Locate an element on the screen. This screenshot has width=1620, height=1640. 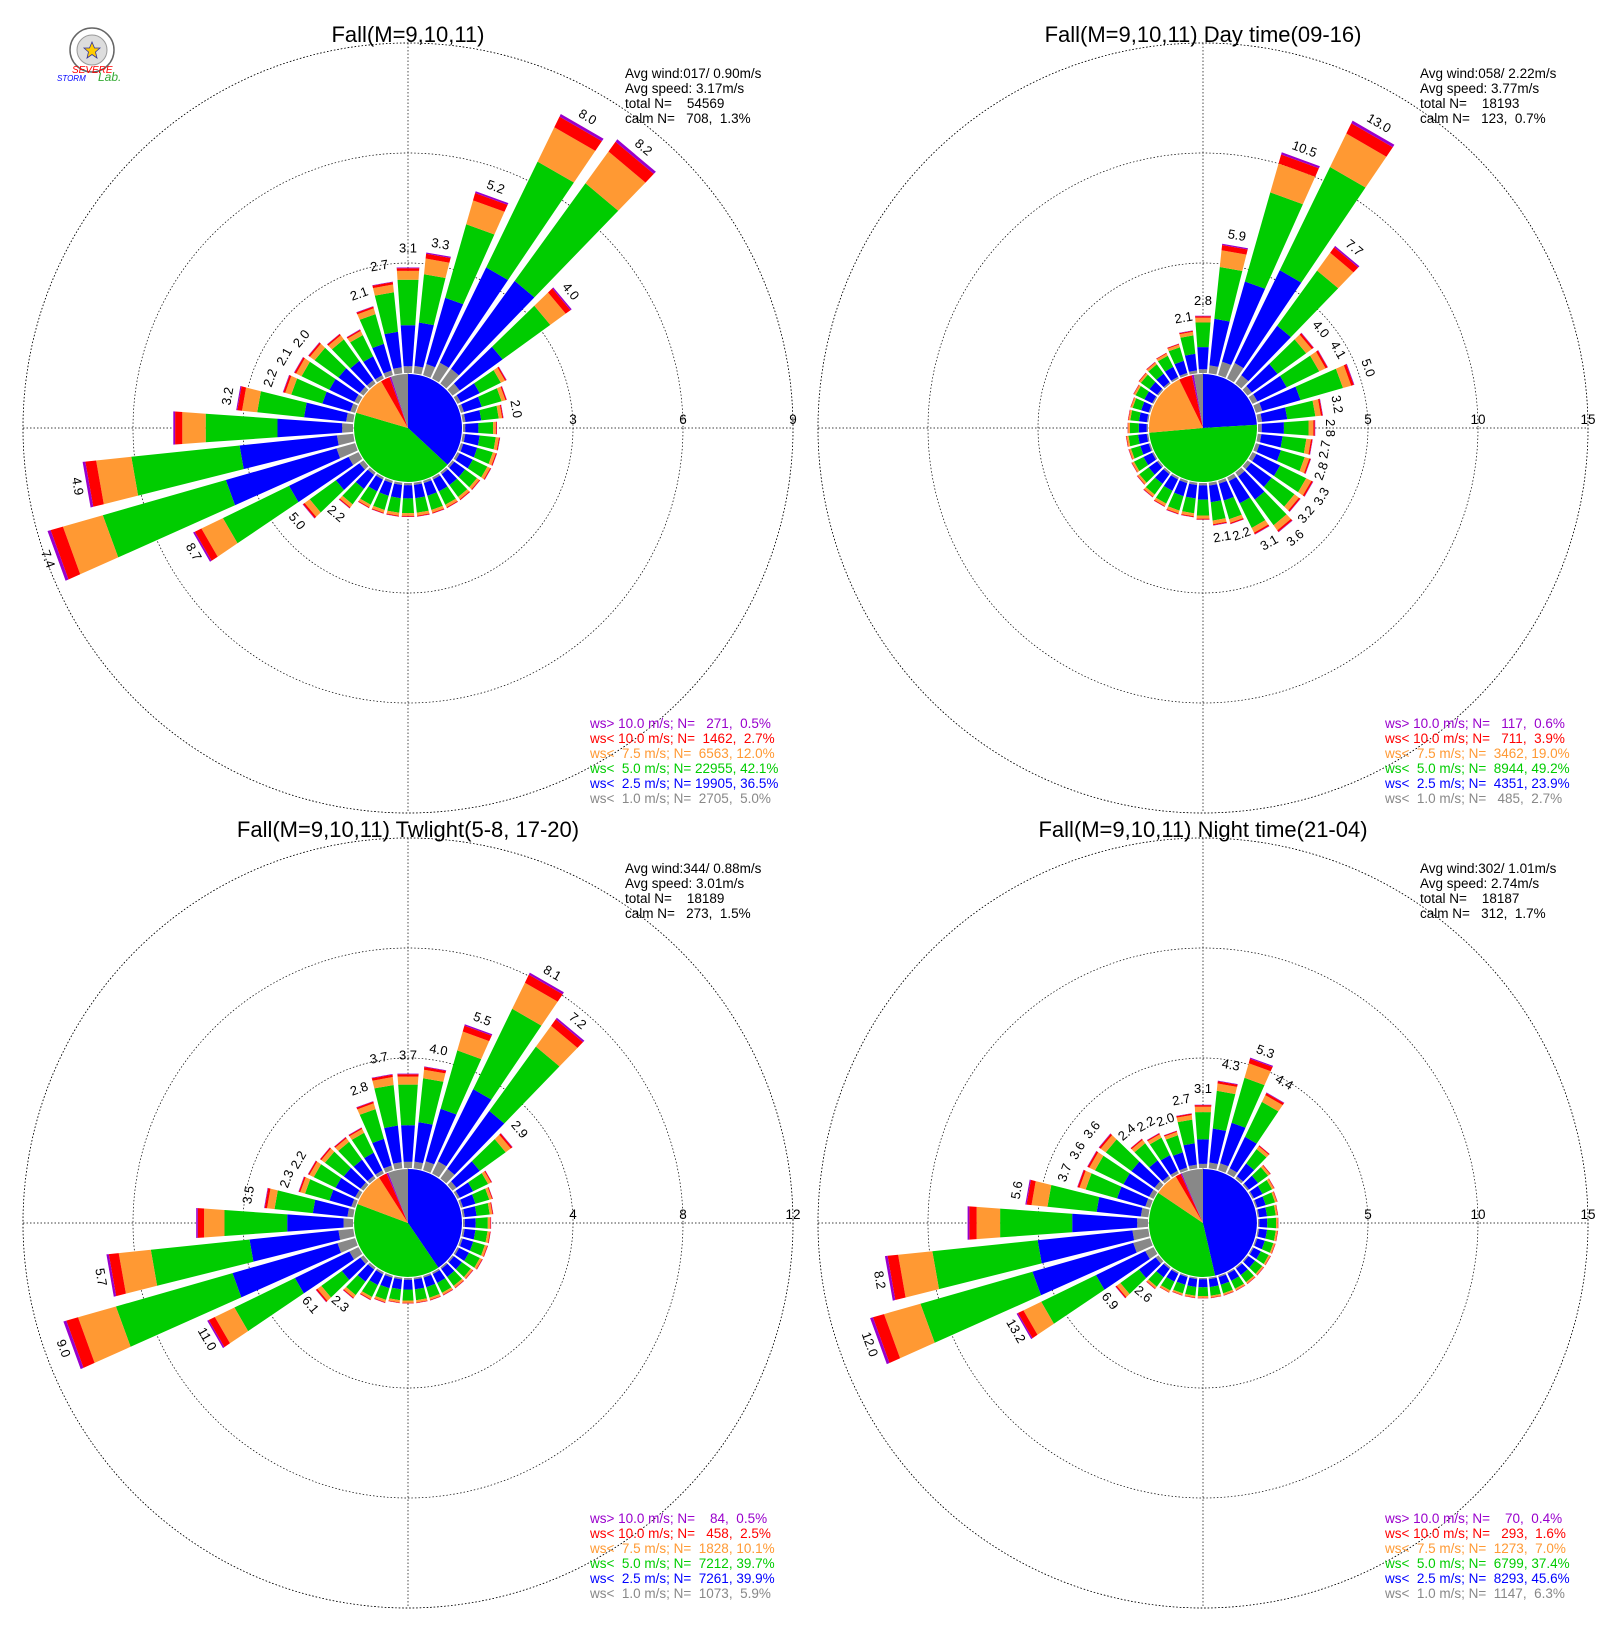
petal-value-label: 3.6 is located at coordinates (1077, 1150).